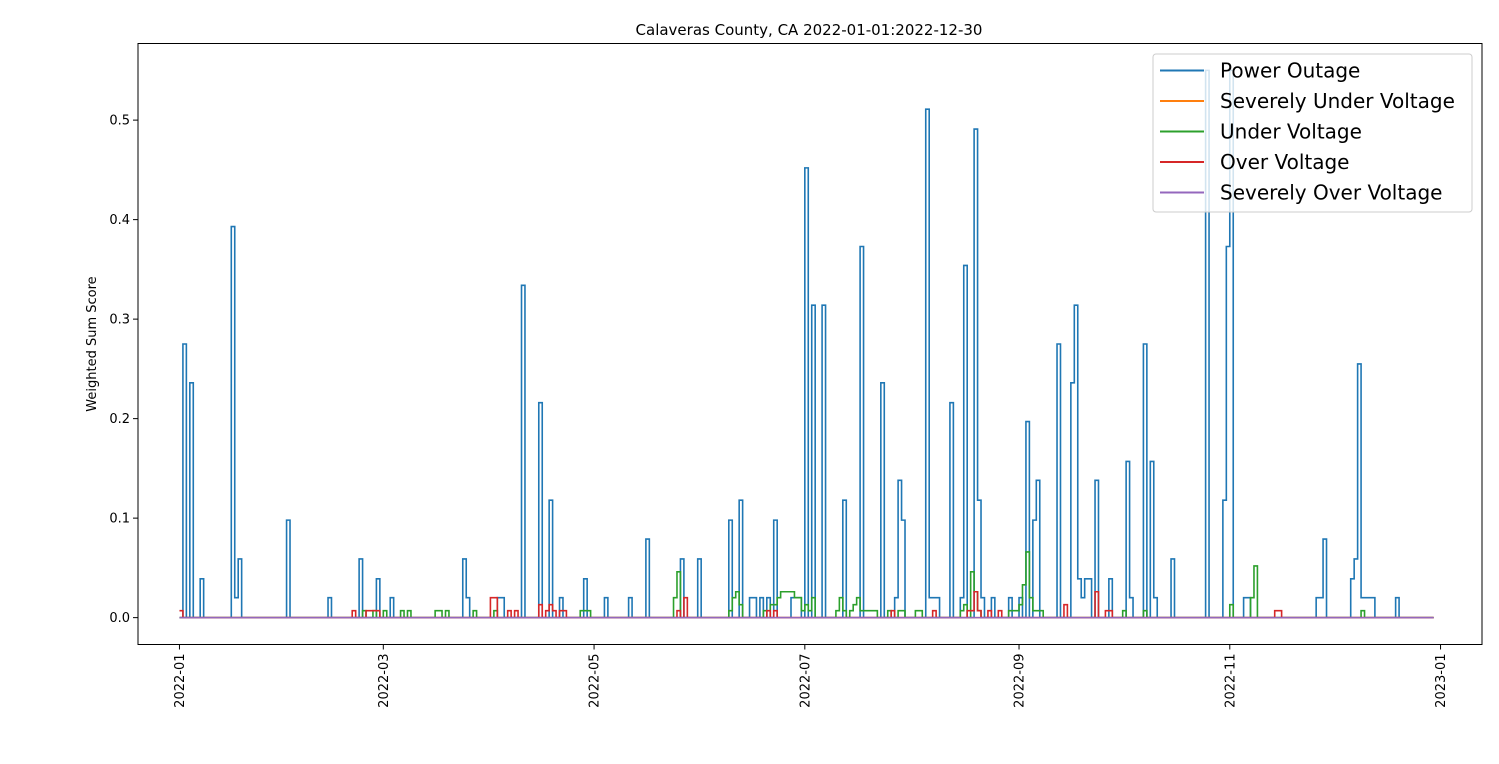 This screenshot has height=764, width=1499. I want to click on y-tick-label: 0.1, so click(119, 519).